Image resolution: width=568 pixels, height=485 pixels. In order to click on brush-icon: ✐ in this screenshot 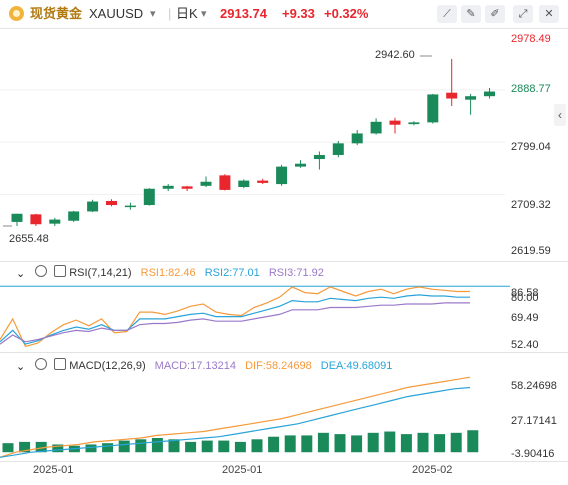, I will do `click(495, 14)`.